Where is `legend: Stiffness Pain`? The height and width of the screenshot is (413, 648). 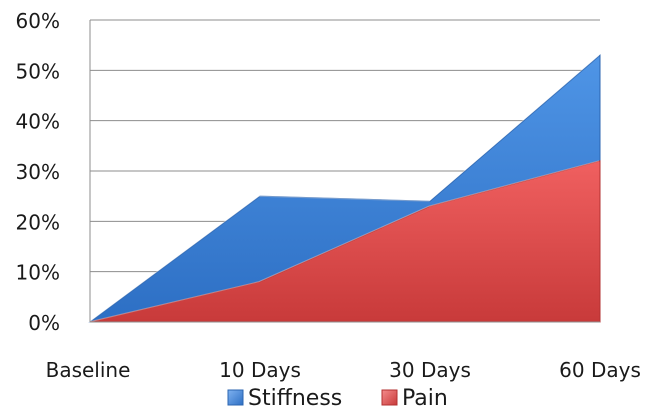
legend: Stiffness Pain is located at coordinates (337, 398).